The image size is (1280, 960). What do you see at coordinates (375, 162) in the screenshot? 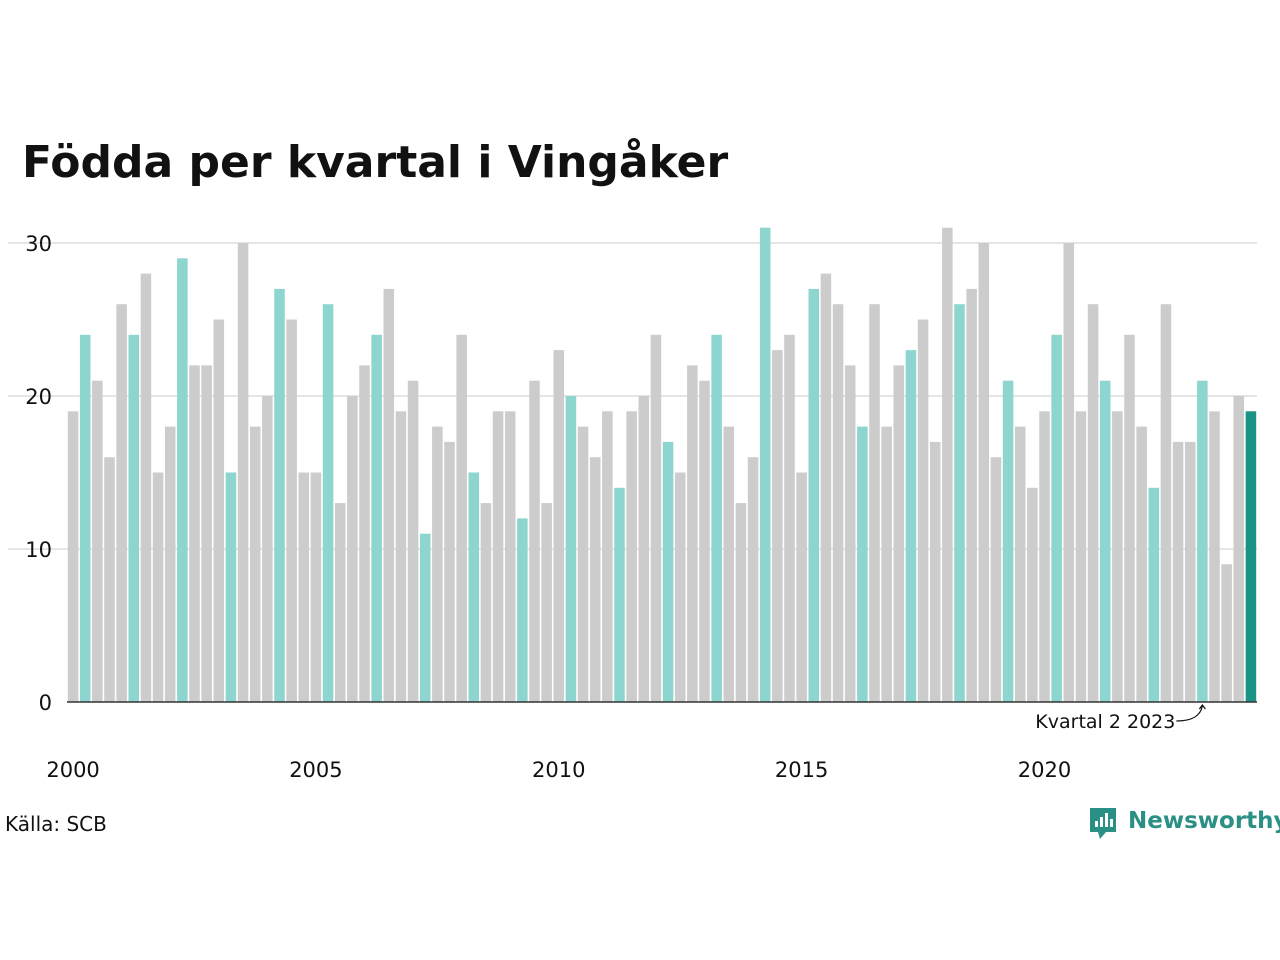
I see `chart-title: Födda per kvartal i Vingåker` at bounding box center [375, 162].